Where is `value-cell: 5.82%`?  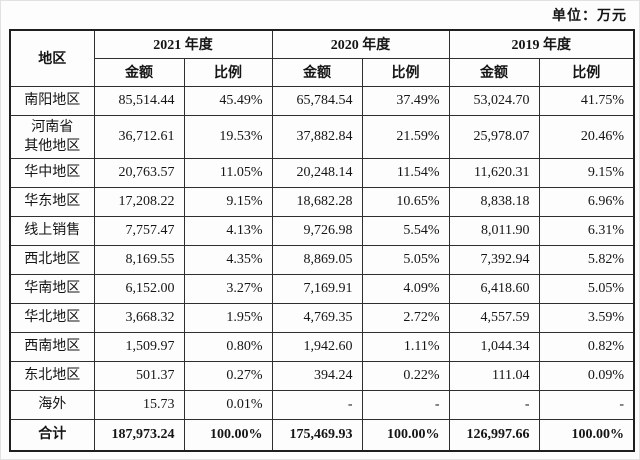 value-cell: 5.82% is located at coordinates (586, 259).